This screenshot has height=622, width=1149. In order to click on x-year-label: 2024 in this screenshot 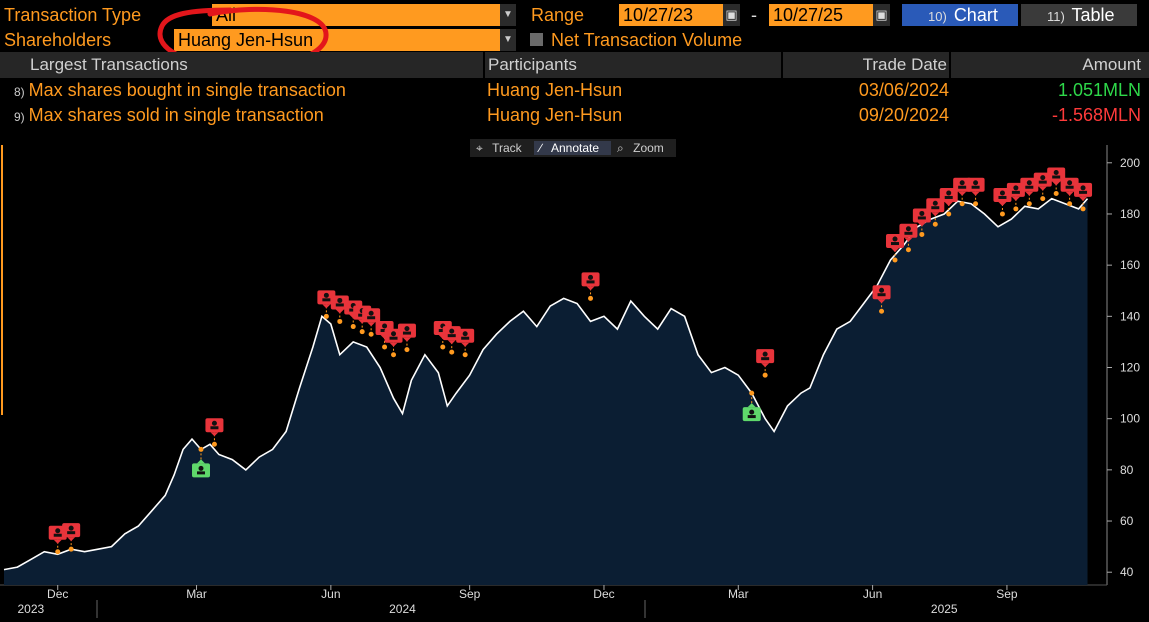, I will do `click(402, 609)`.